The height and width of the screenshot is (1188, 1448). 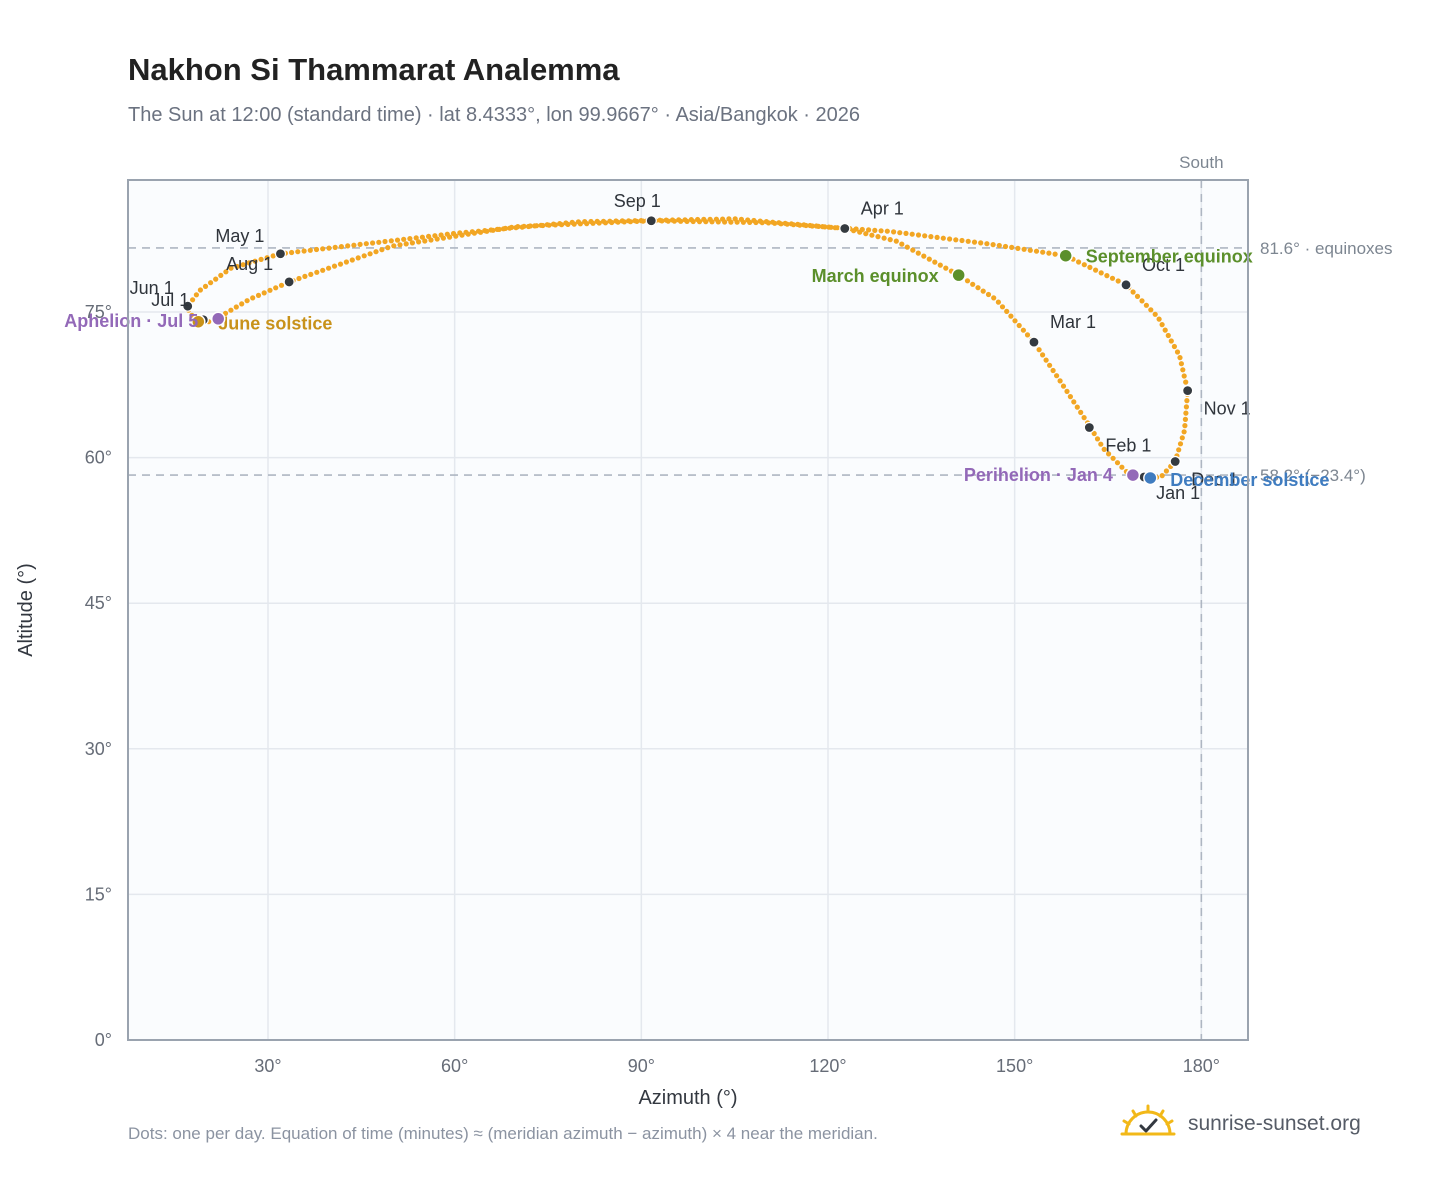 I want to click on y-tick-label: 30°, so click(x=98, y=749).